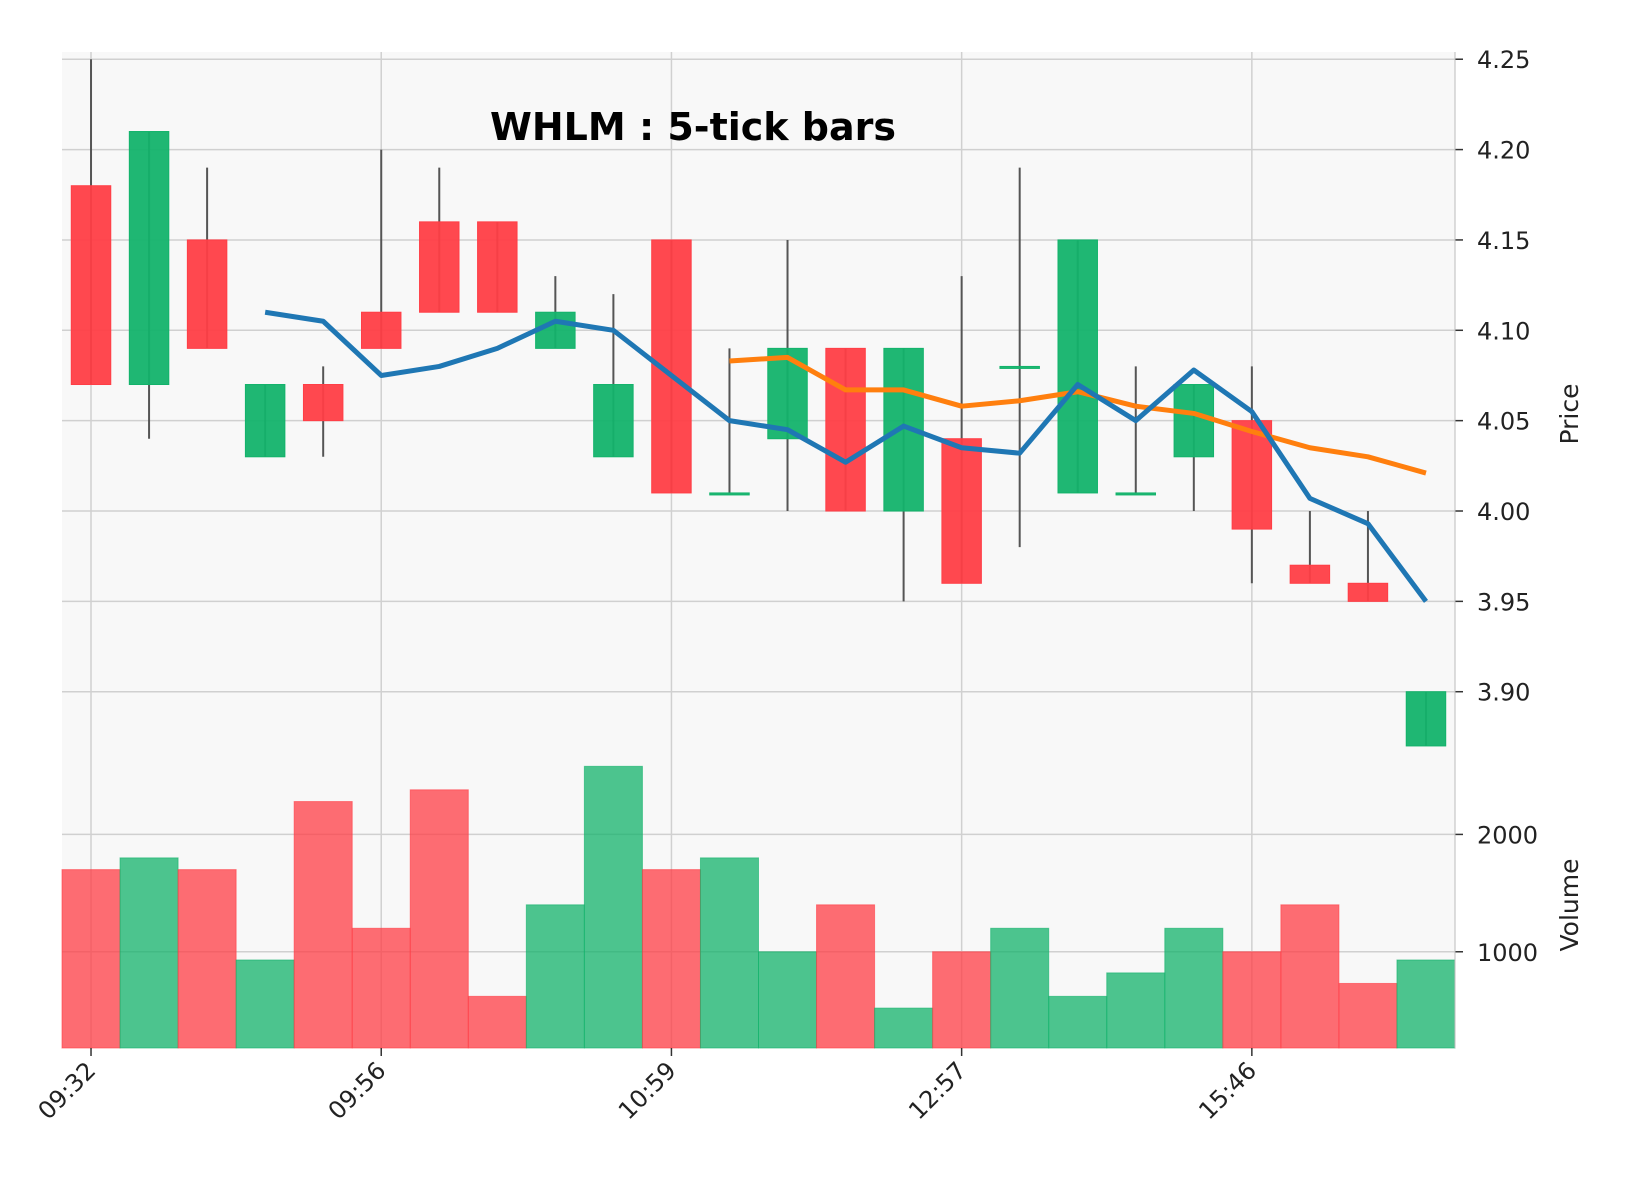 This screenshot has height=1192, width=1631. I want to click on price-tick-label: 3.90, so click(1503, 693).